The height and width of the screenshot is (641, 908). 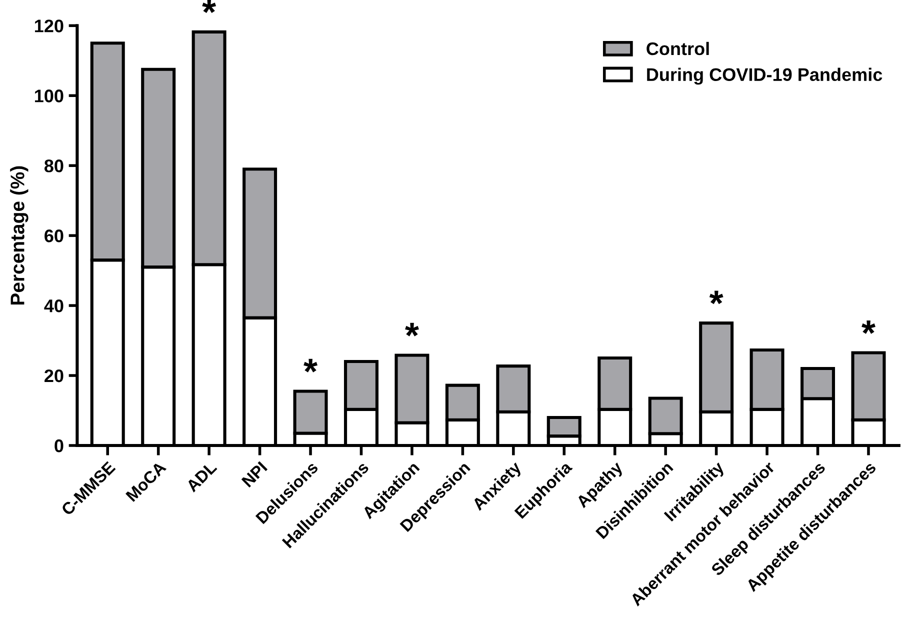 I want to click on y-tick-label: 60, so click(x=54, y=236).